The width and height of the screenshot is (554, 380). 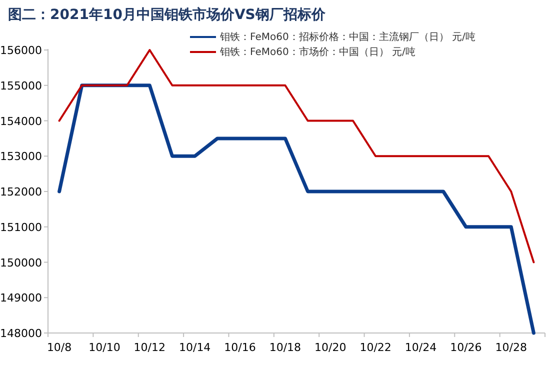 I want to click on y-tick-label: 148000, so click(x=21, y=333).